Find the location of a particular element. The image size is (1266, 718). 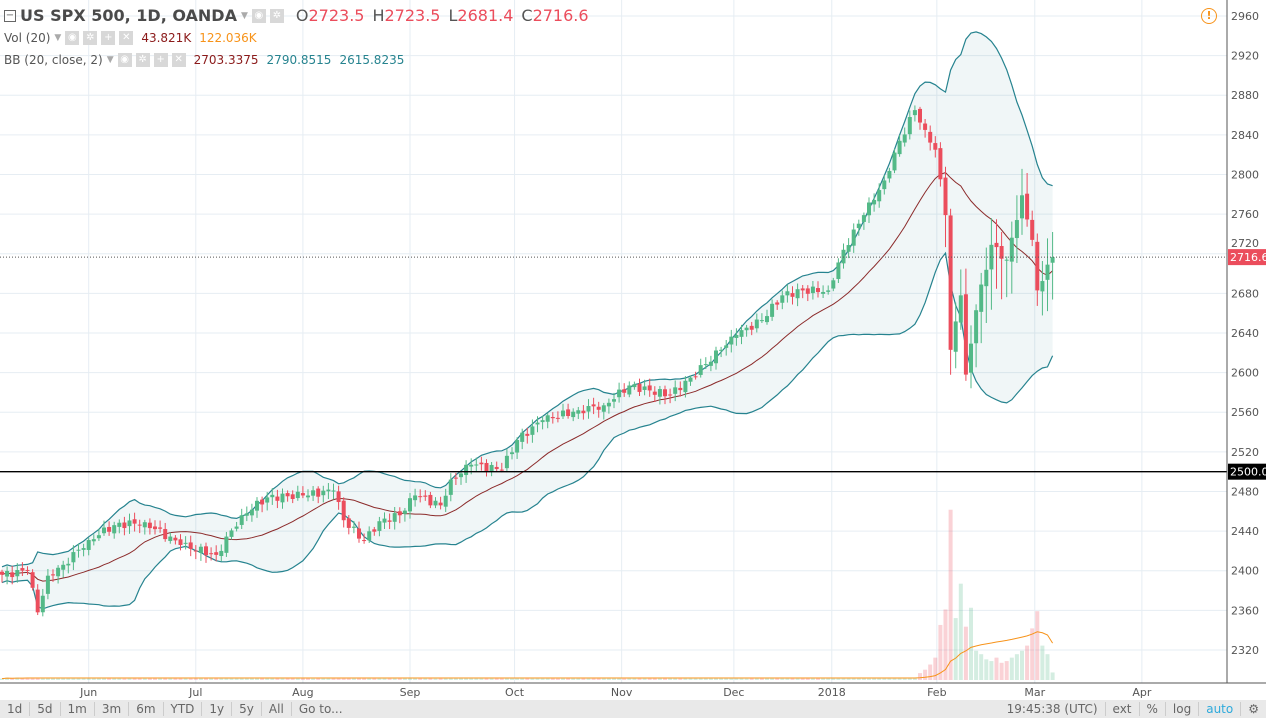

log-toggle: log is located at coordinates (1183, 709).